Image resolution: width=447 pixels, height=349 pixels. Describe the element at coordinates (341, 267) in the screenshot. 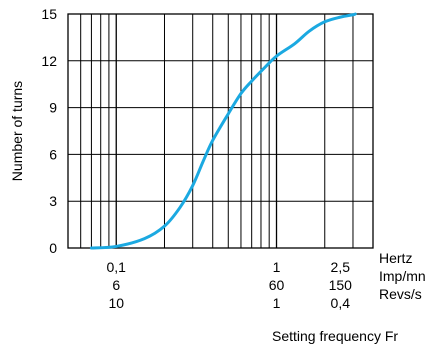

I see `x-tick-label-row0-2: 2,5` at that location.